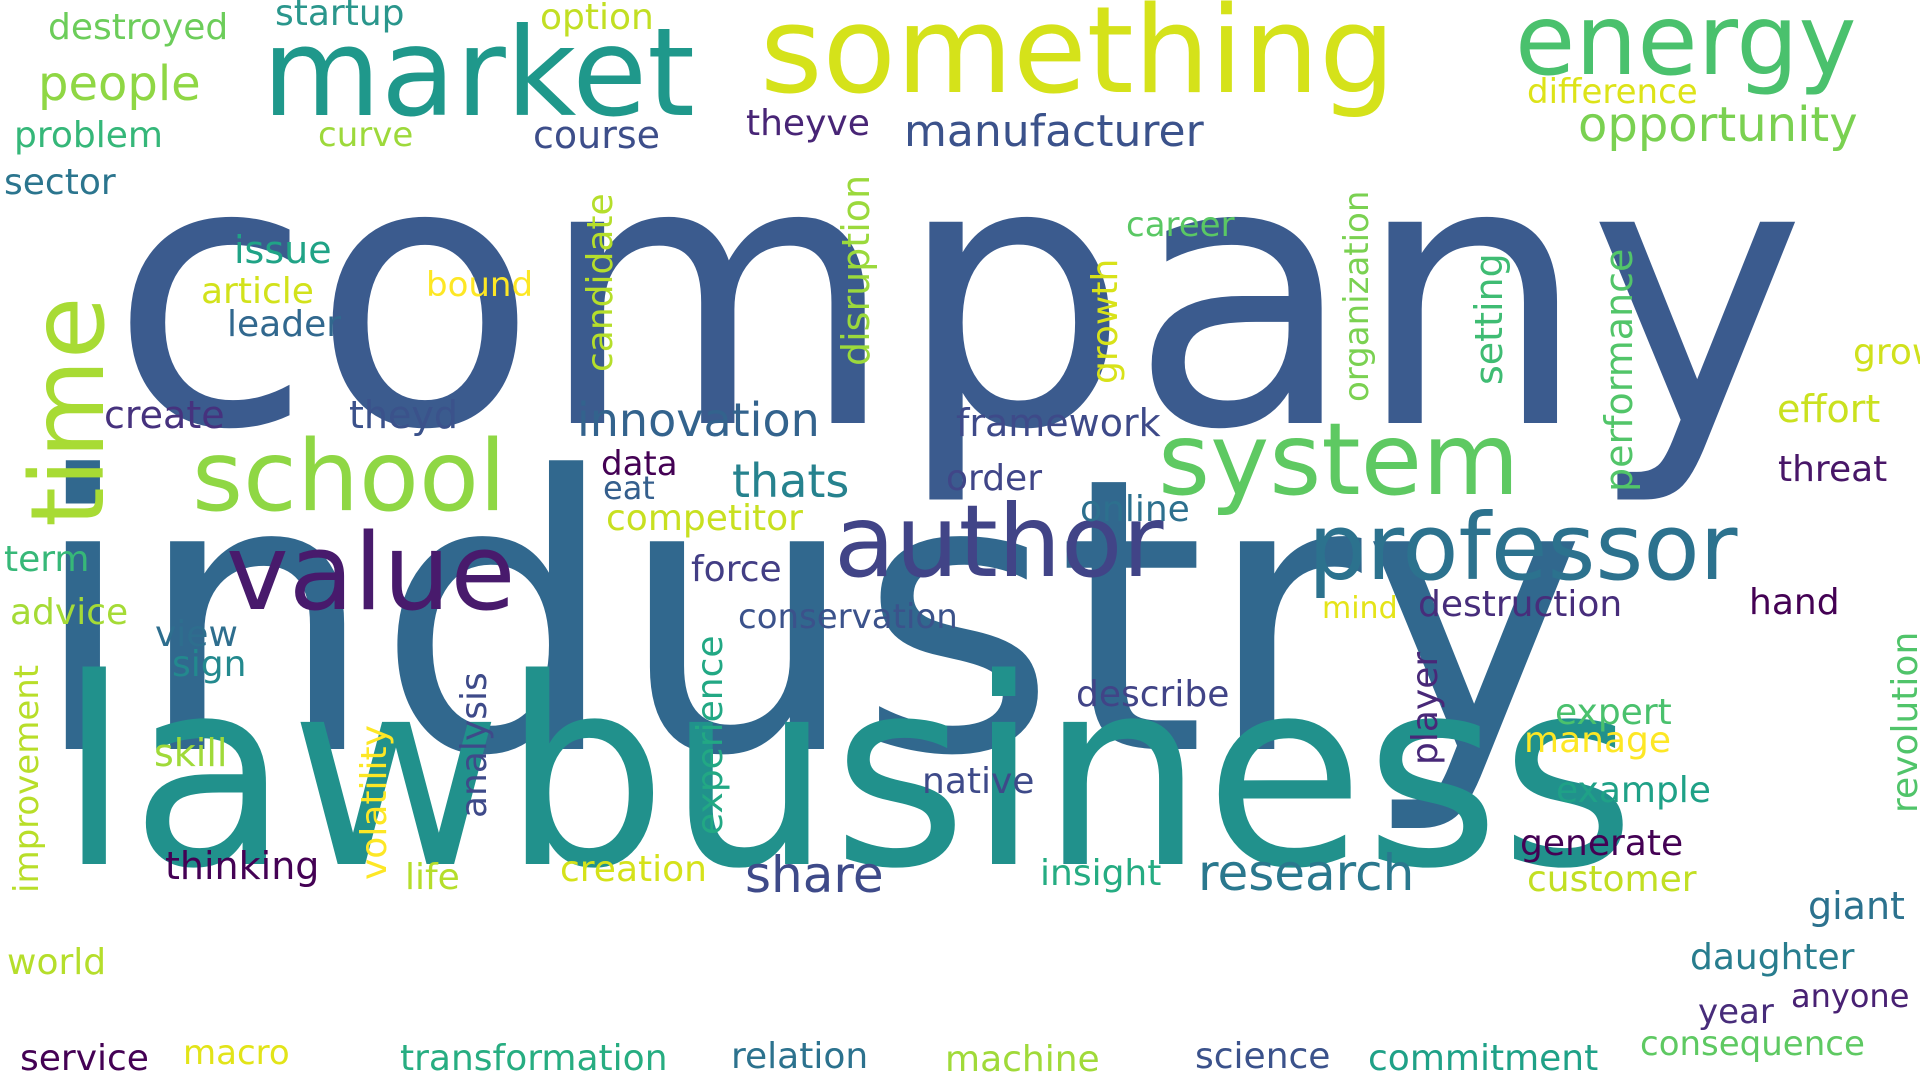 This screenshot has width=1920, height=1080. I want to click on word-disruption: disruption, so click(856, 270).